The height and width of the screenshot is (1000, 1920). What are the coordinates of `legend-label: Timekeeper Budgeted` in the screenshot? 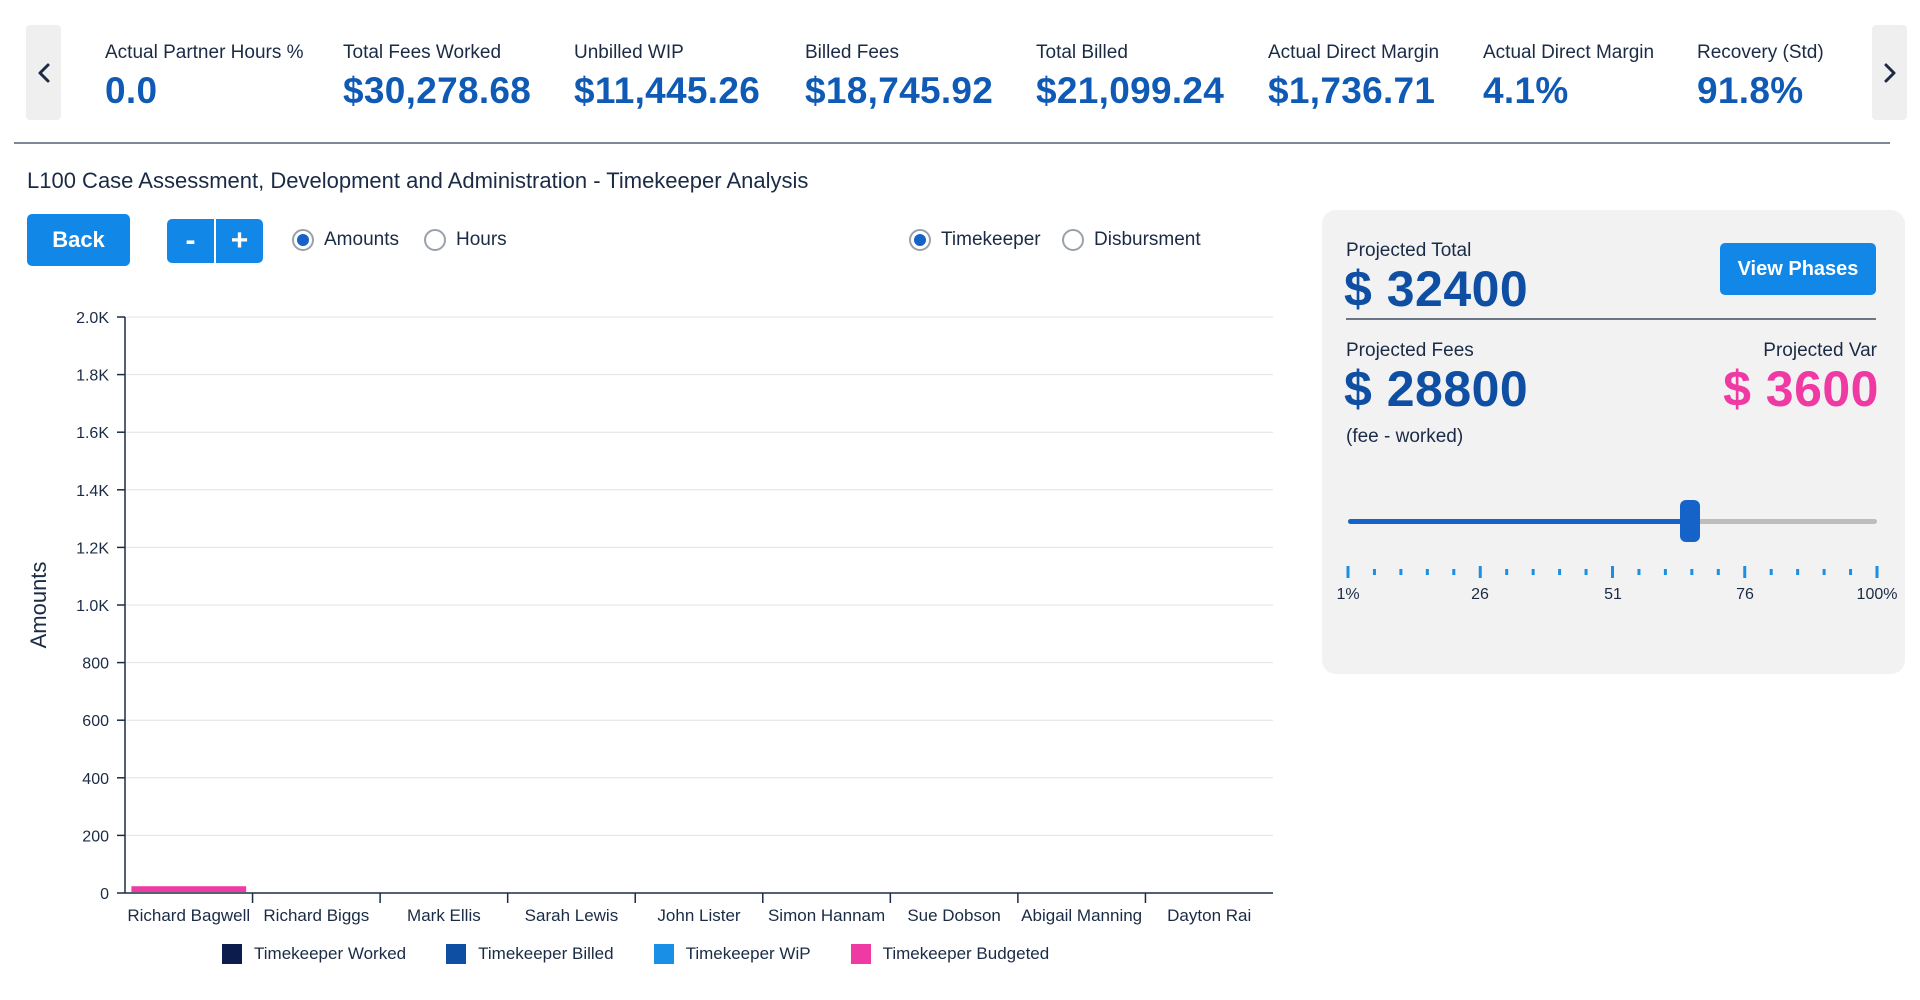 It's located at (966, 953).